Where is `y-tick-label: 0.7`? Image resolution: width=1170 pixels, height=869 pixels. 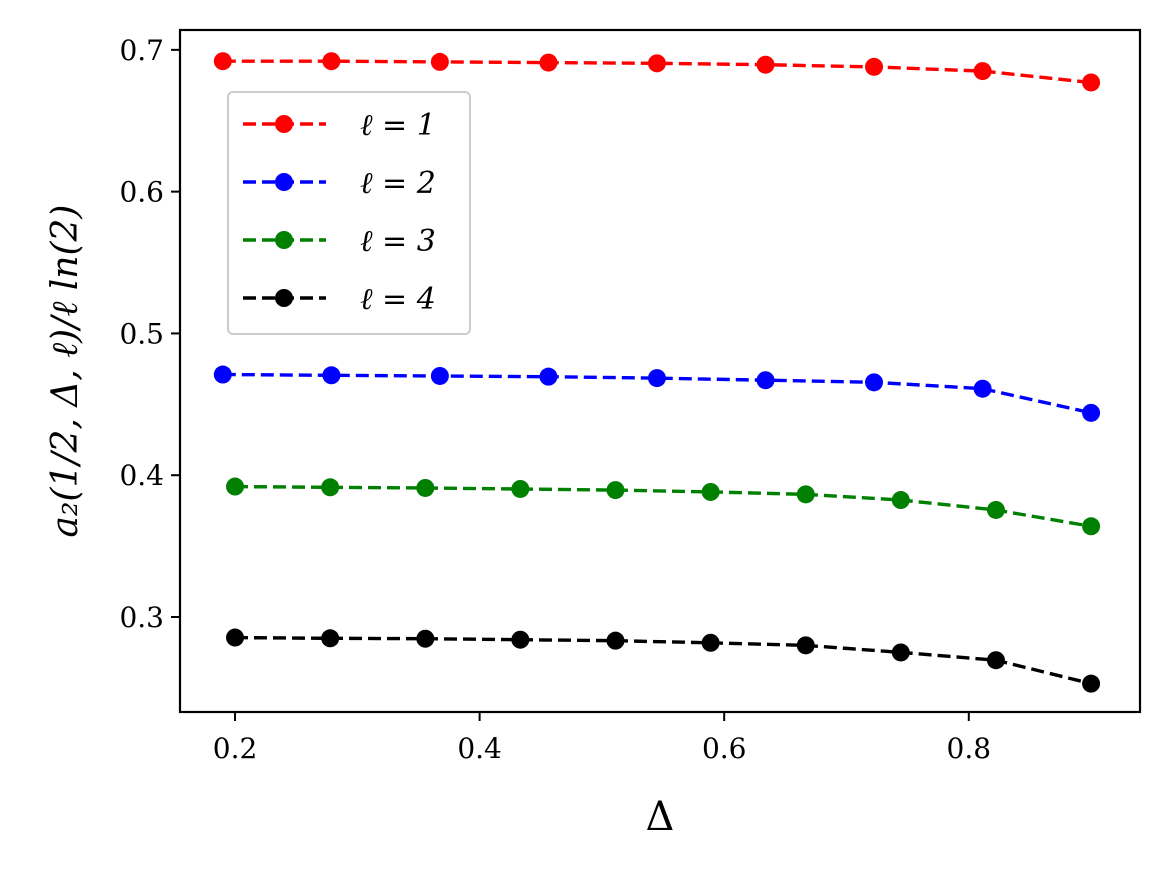
y-tick-label: 0.7 is located at coordinates (141, 50).